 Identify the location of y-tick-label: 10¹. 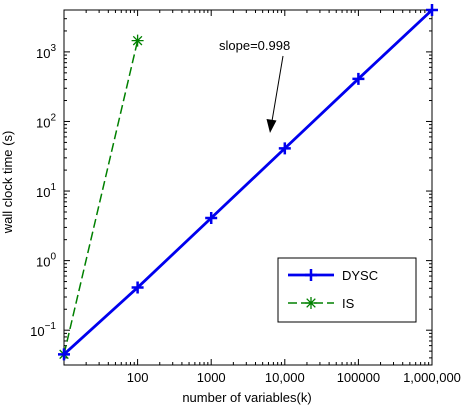
(46, 191).